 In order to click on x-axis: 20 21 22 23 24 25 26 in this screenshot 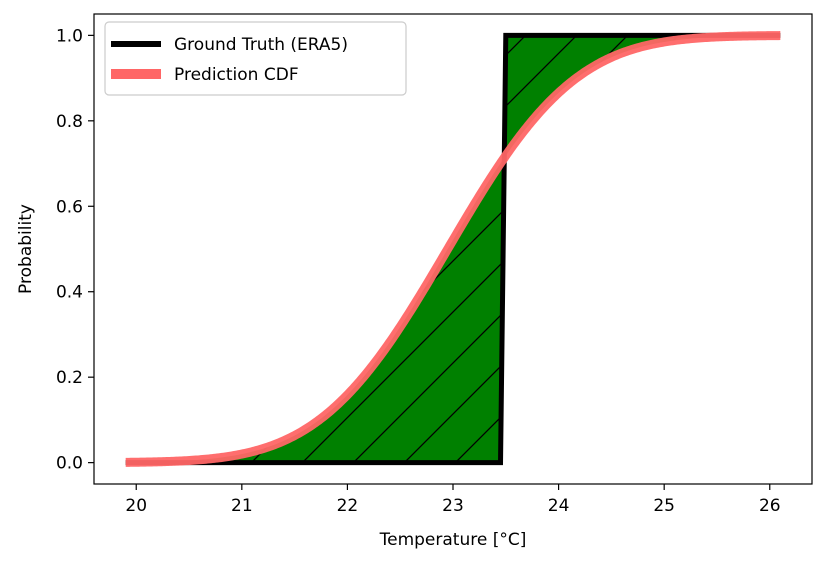, I will do `click(453, 500)`.